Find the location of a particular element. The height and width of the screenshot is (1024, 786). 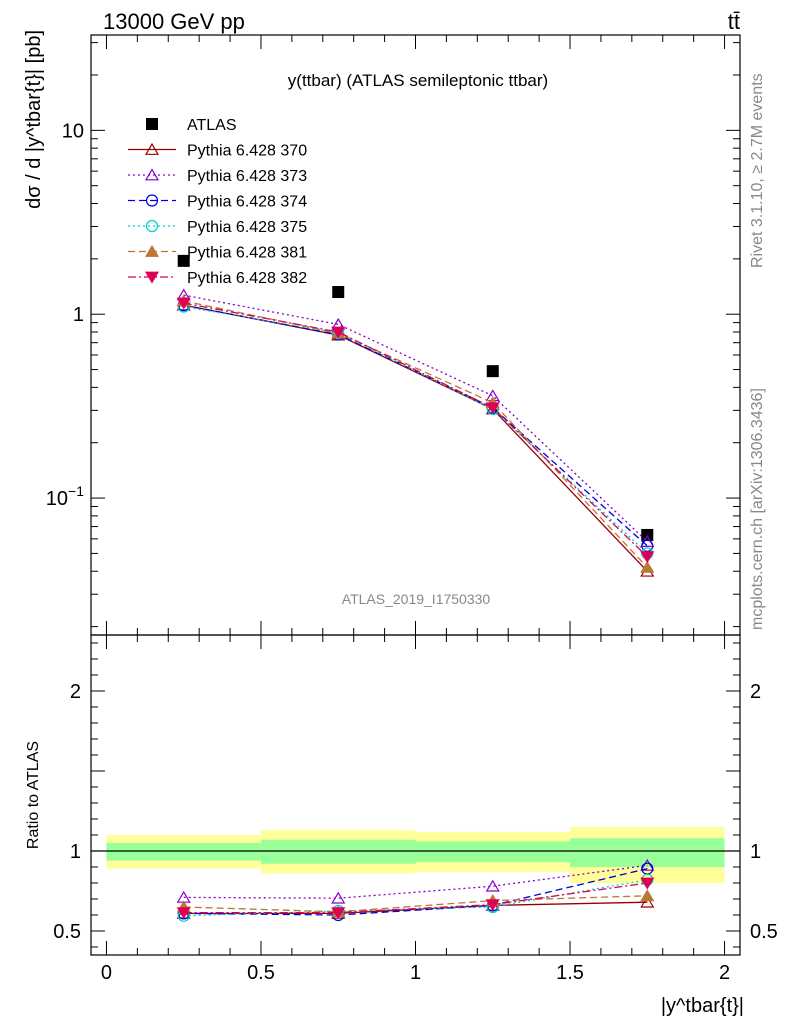

legend-label-5: Pythia 6.428 381 is located at coordinates (247, 253).